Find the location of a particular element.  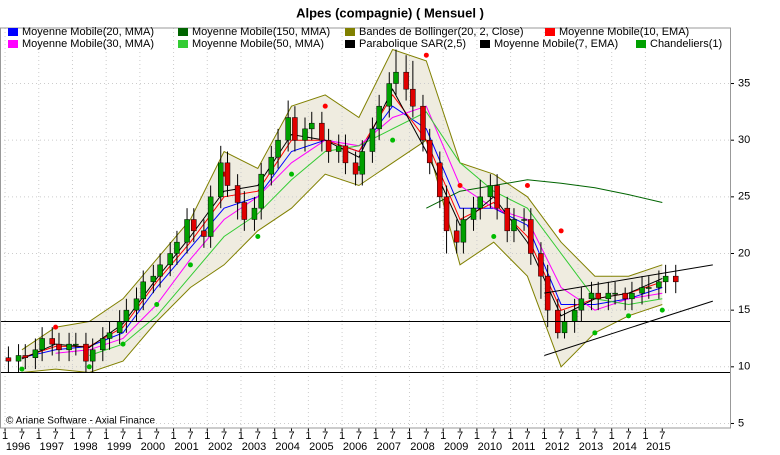

year-label: 2004 is located at coordinates (287, 447).